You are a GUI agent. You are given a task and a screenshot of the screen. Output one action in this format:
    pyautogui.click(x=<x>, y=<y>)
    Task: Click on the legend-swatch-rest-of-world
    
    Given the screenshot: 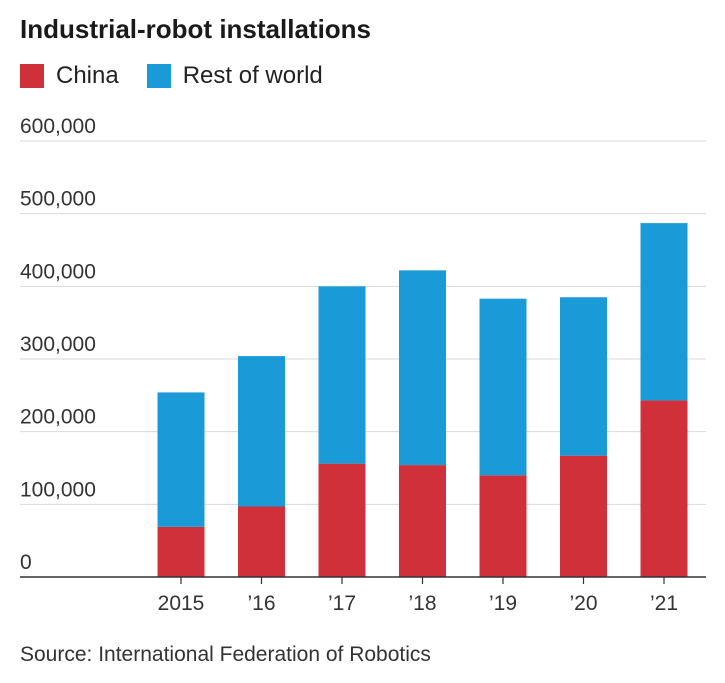 What is the action you would take?
    pyautogui.click(x=158, y=76)
    